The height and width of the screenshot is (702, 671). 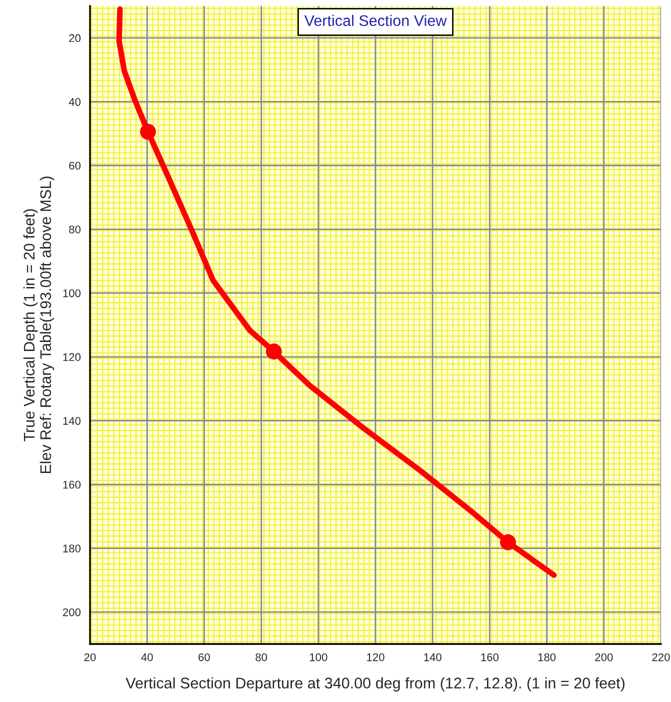 I want to click on x-tick-label: 220, so click(x=661, y=657).